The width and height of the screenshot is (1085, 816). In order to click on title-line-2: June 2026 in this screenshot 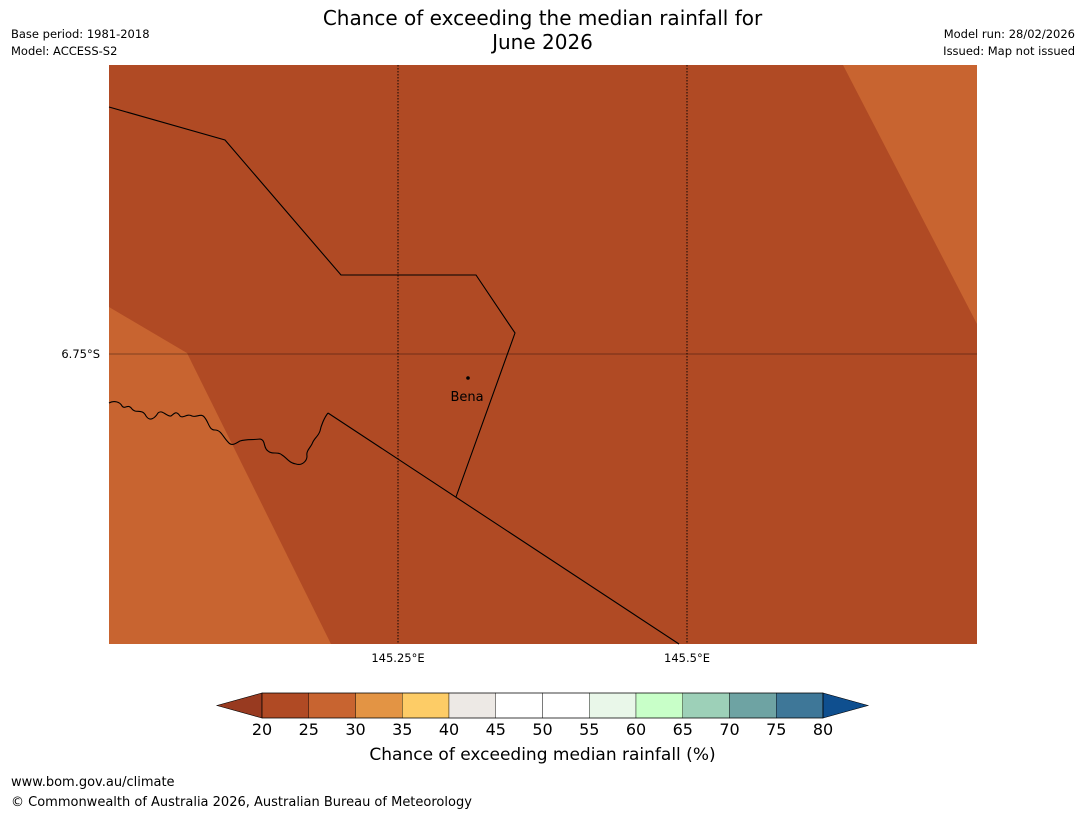, I will do `click(542, 42)`.